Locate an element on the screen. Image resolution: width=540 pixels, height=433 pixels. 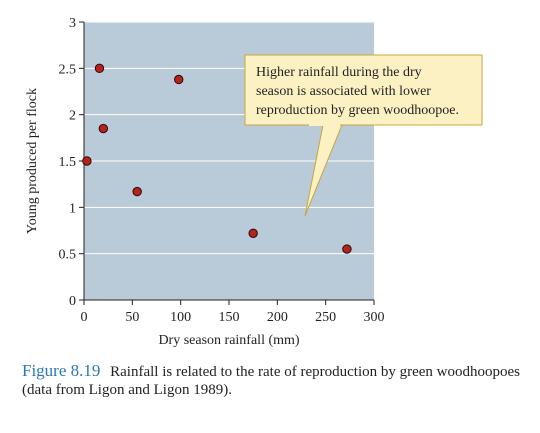
y-tick-label: 0 is located at coordinates (72, 301).